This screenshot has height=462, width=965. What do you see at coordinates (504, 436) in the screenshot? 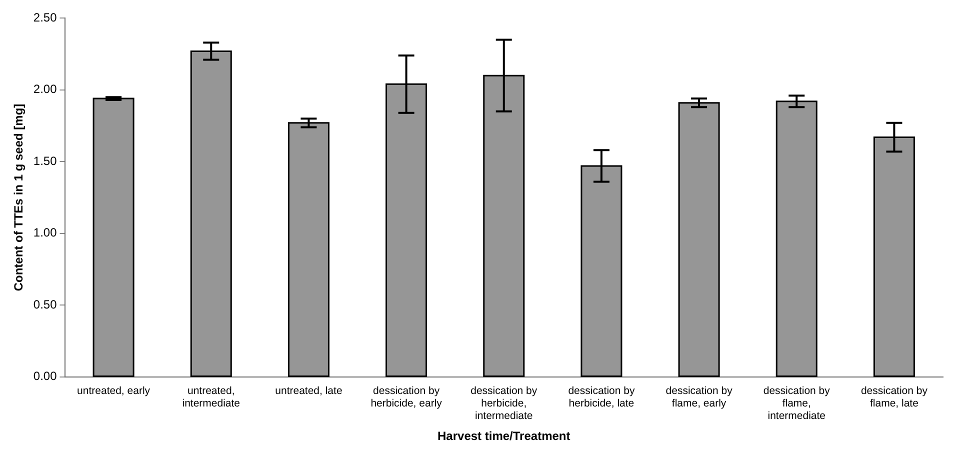
I see `x-axis-title: Harvest time/Treatment` at bounding box center [504, 436].